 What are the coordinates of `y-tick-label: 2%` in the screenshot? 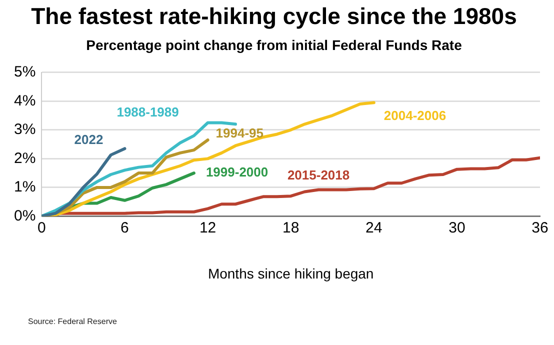 It's located at (25, 158).